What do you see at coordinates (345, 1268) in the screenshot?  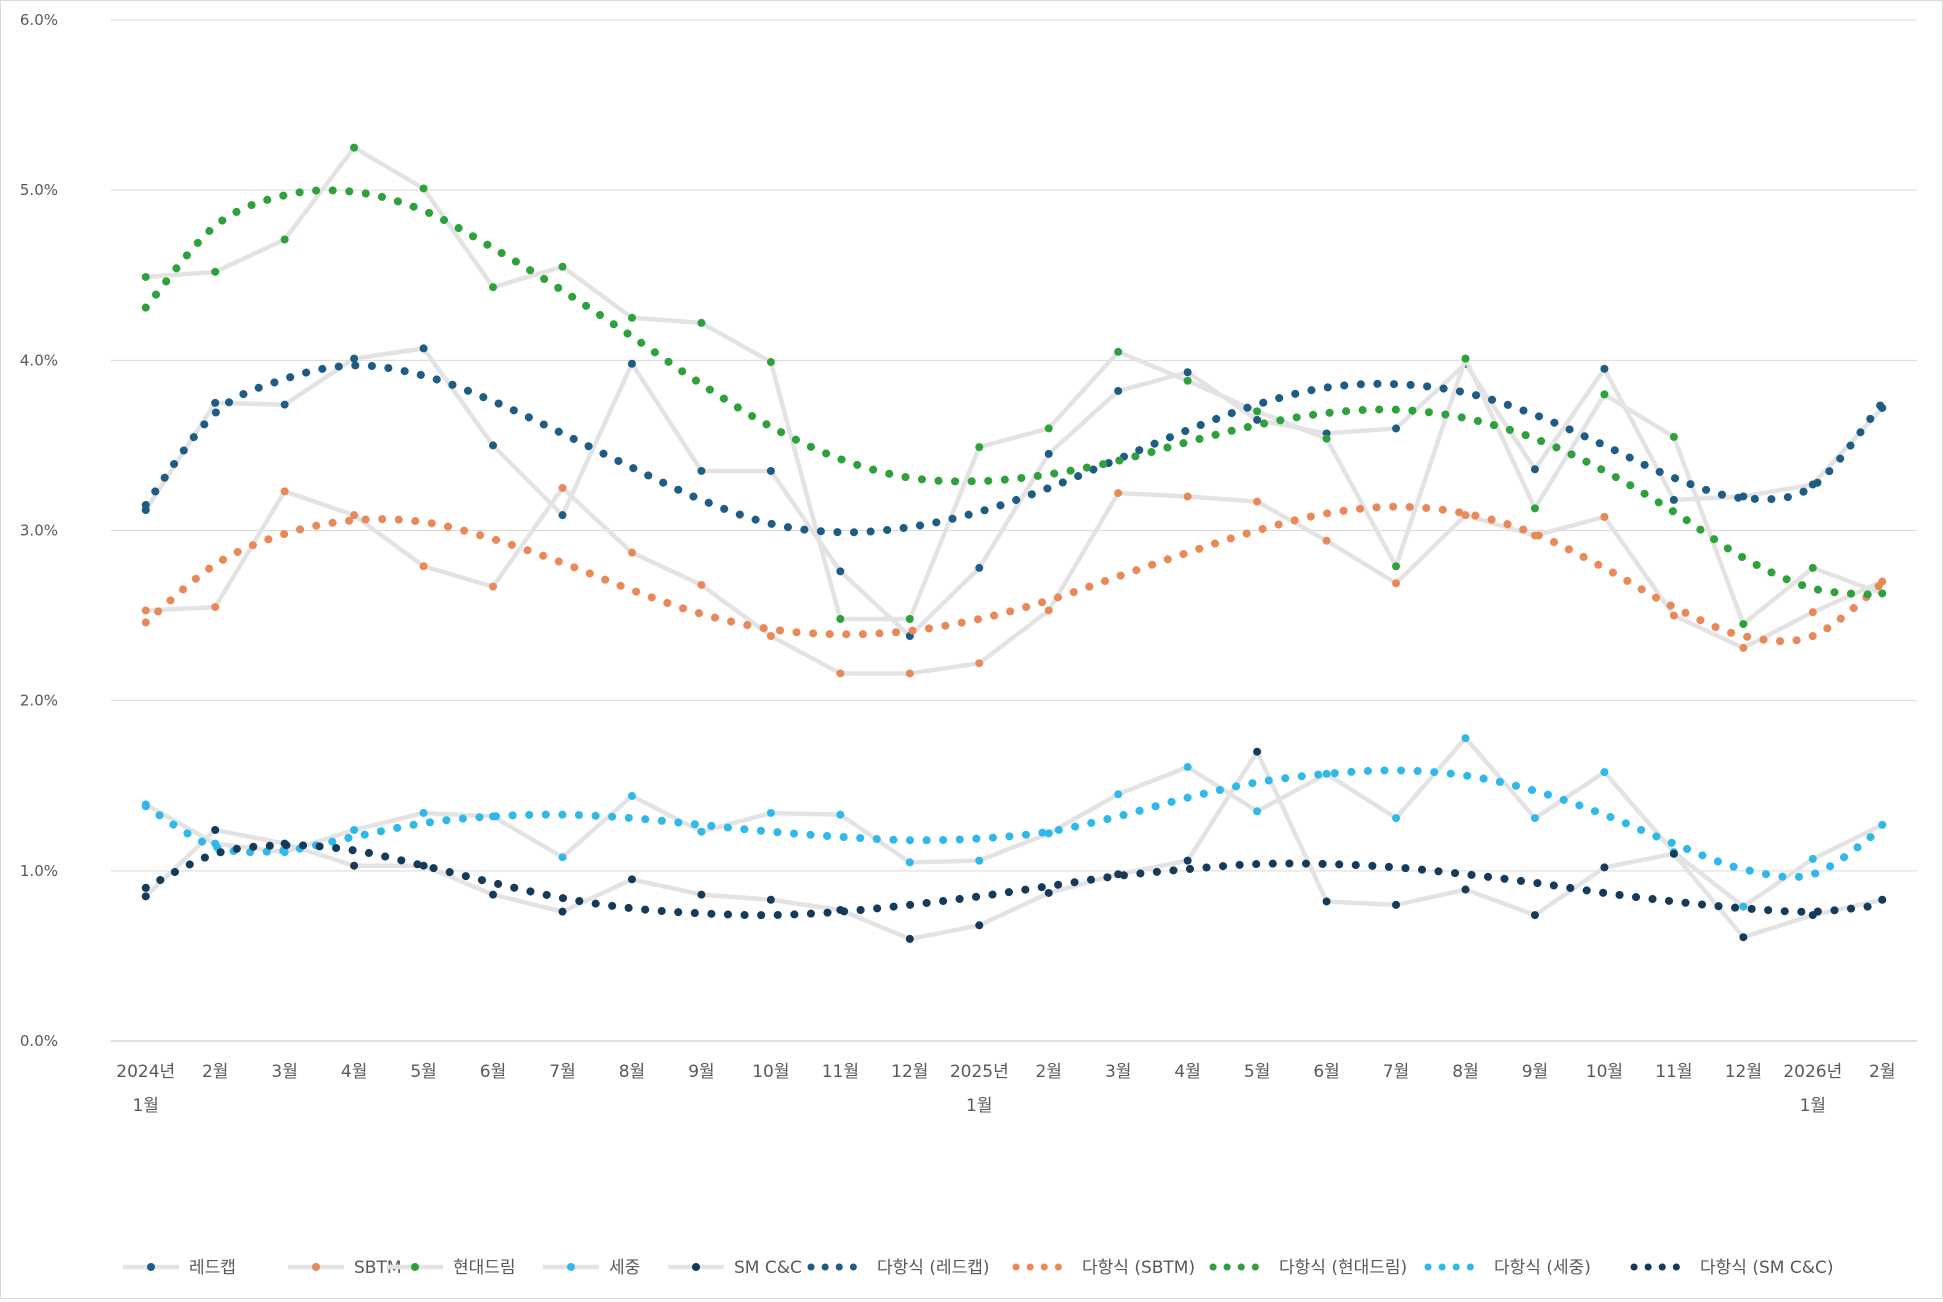 I see `legend-item: SBTM` at bounding box center [345, 1268].